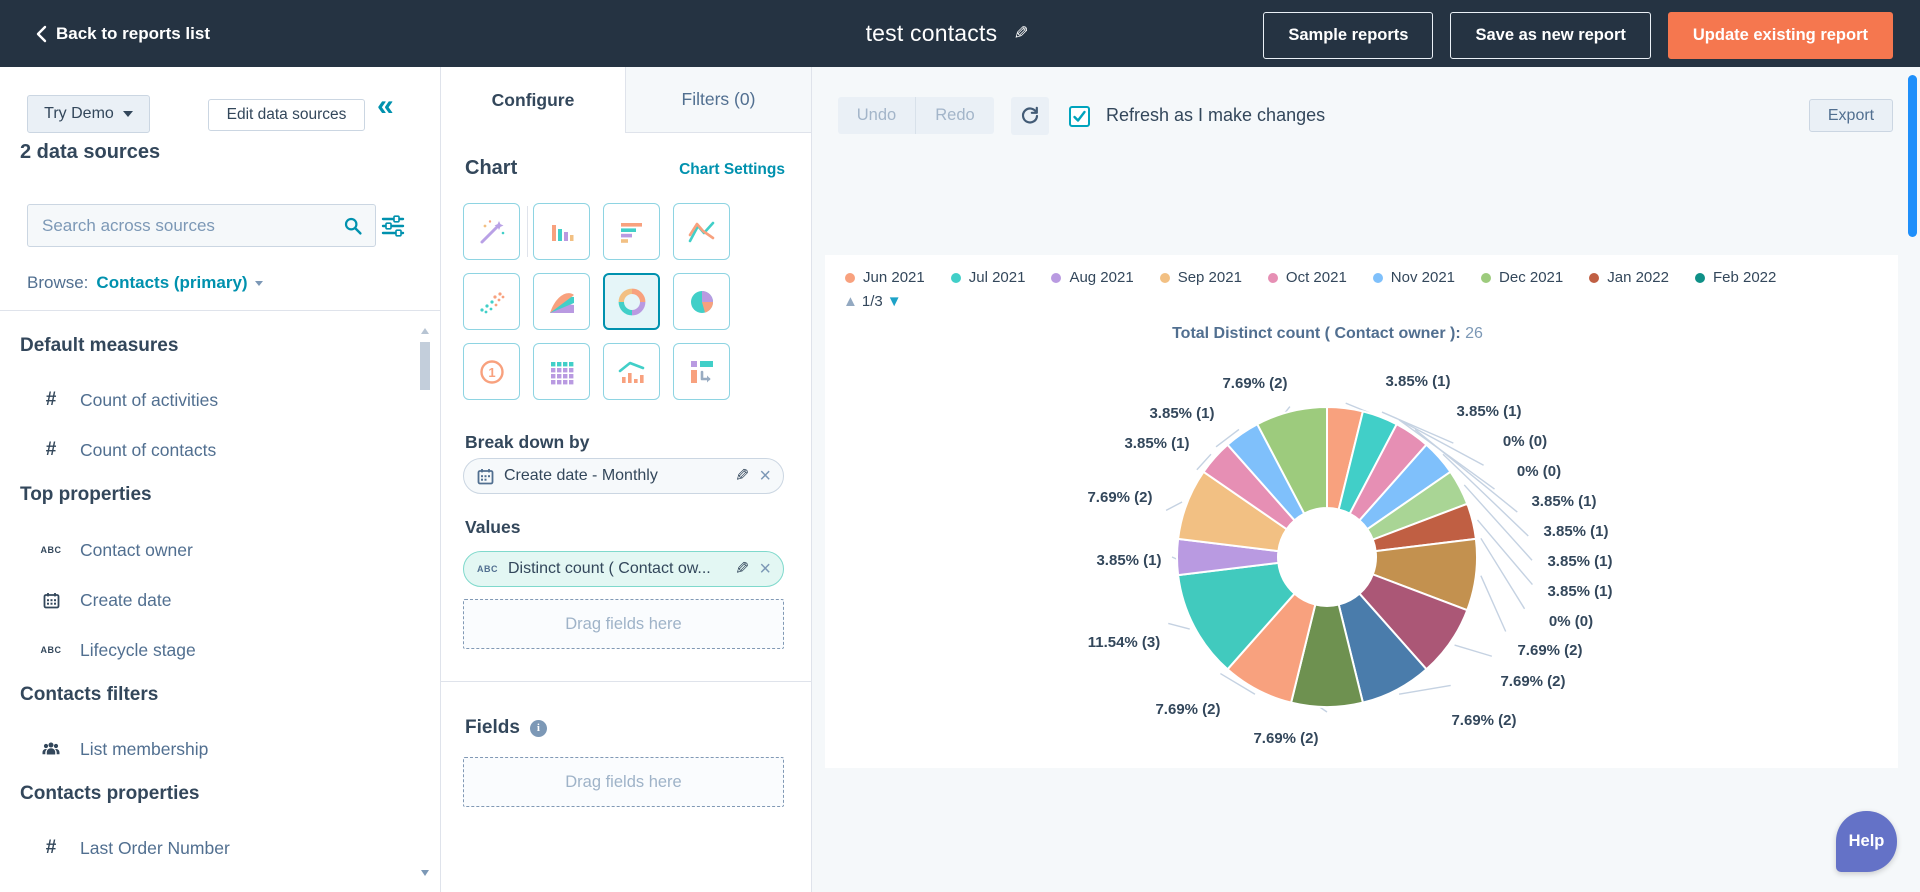  Describe the element at coordinates (955, 115) in the screenshot. I see `redo-button: Redo` at that location.